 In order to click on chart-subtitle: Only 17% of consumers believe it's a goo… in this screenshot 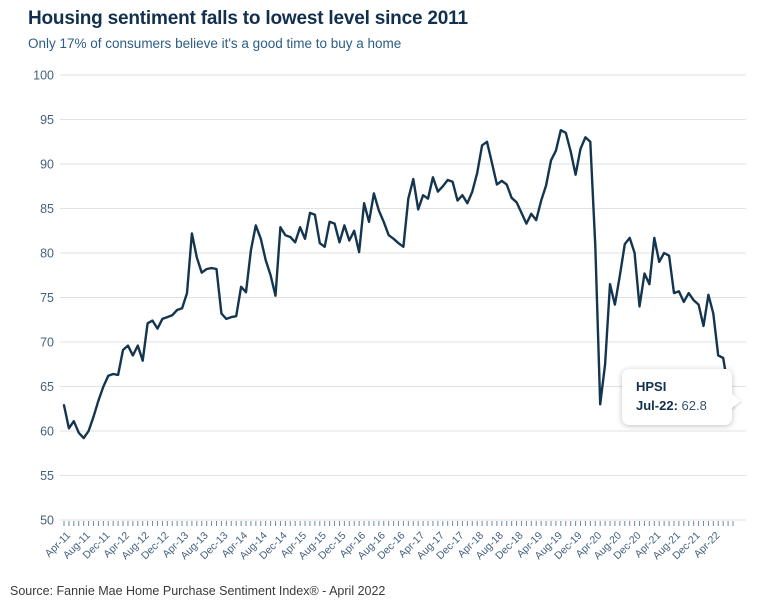, I will do `click(215, 43)`.